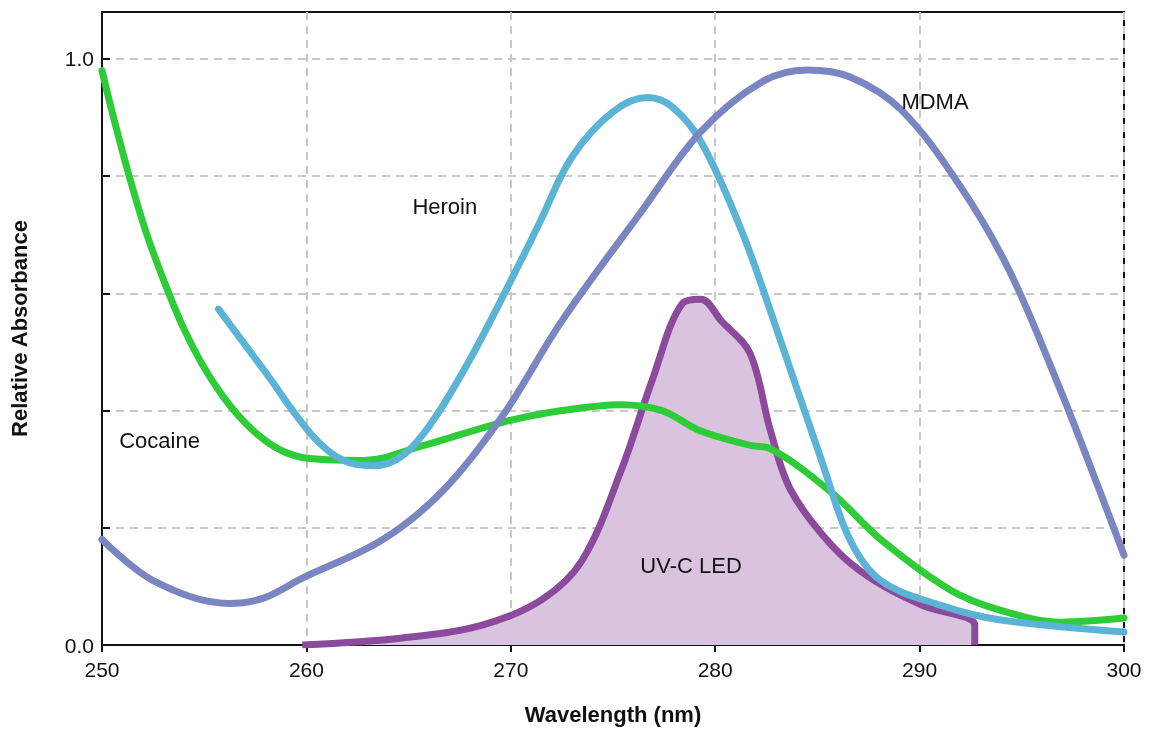 The image size is (1149, 740). I want to click on series-label: MDMA, so click(935, 102).